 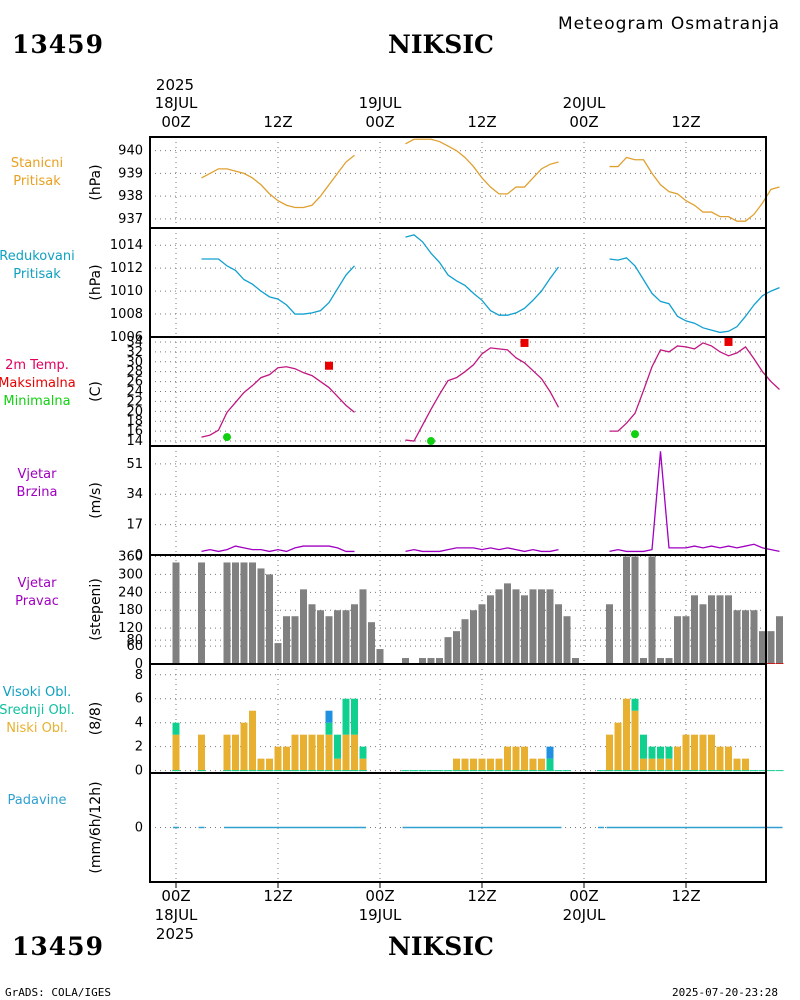 What do you see at coordinates (37, 601) in the screenshot?
I see `label-pravac-l2: Pravac` at bounding box center [37, 601].